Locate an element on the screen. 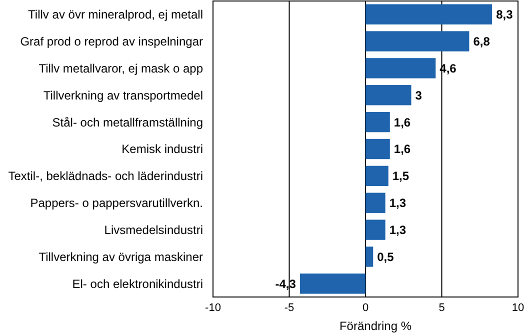  y-tick-label: Pappers- o pappersvarutillverkn. is located at coordinates (116, 203).